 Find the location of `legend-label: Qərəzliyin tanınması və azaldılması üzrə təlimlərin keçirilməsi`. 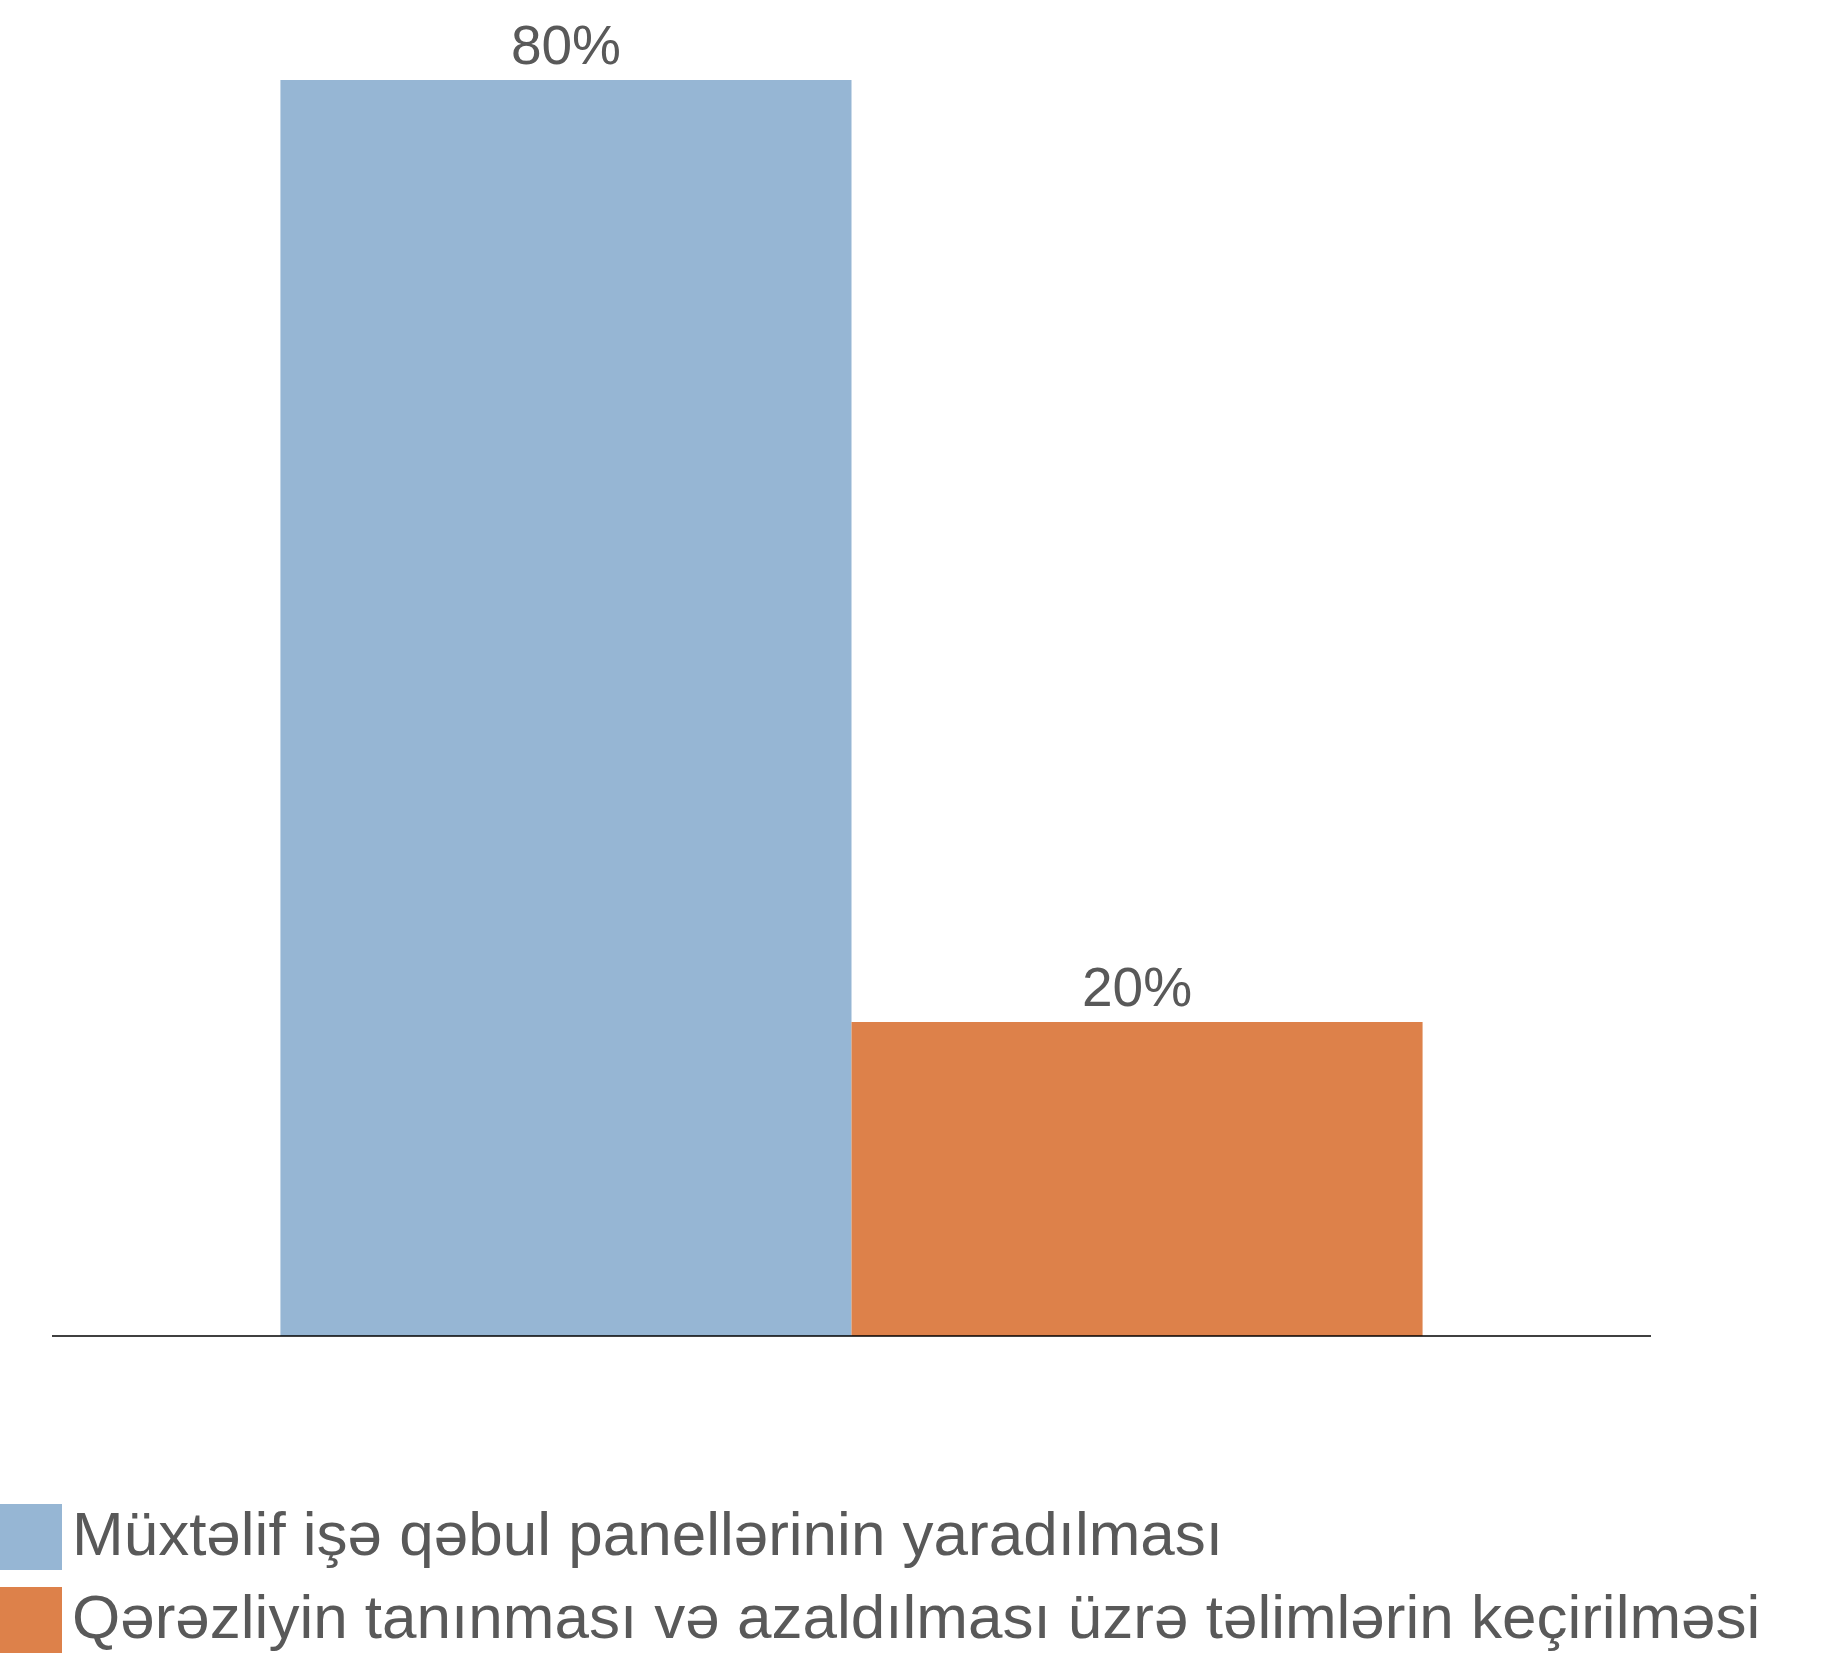

legend-label: Qərəzliyin tanınması və azaldılması üzrə təlimlərin keçirilməsi is located at coordinates (916, 1616).